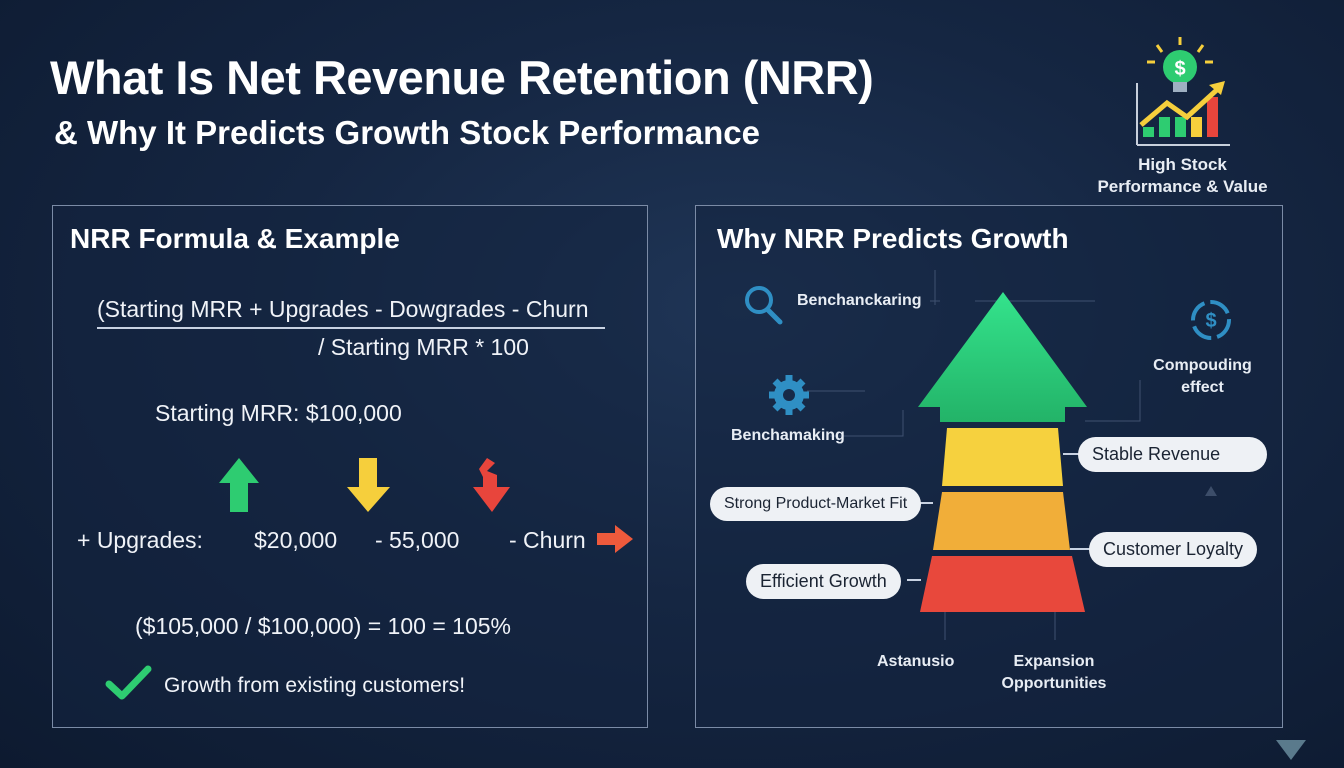  What do you see at coordinates (315, 685) in the screenshot?
I see `conclusion-text: Growth from existing customers!` at bounding box center [315, 685].